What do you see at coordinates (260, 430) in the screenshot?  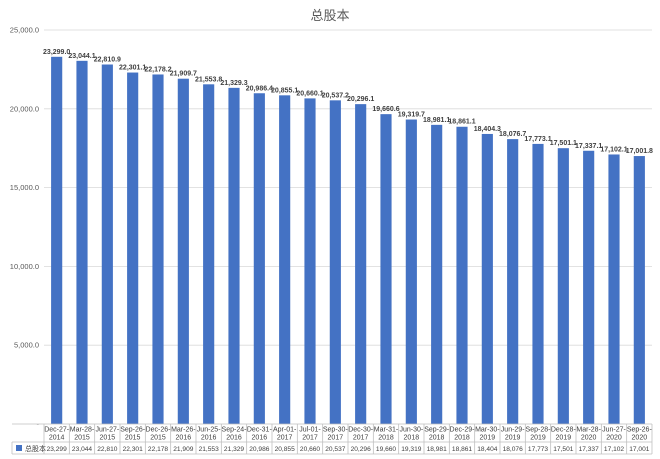 I see `x-tick-label: Dec-31-` at bounding box center [260, 430].